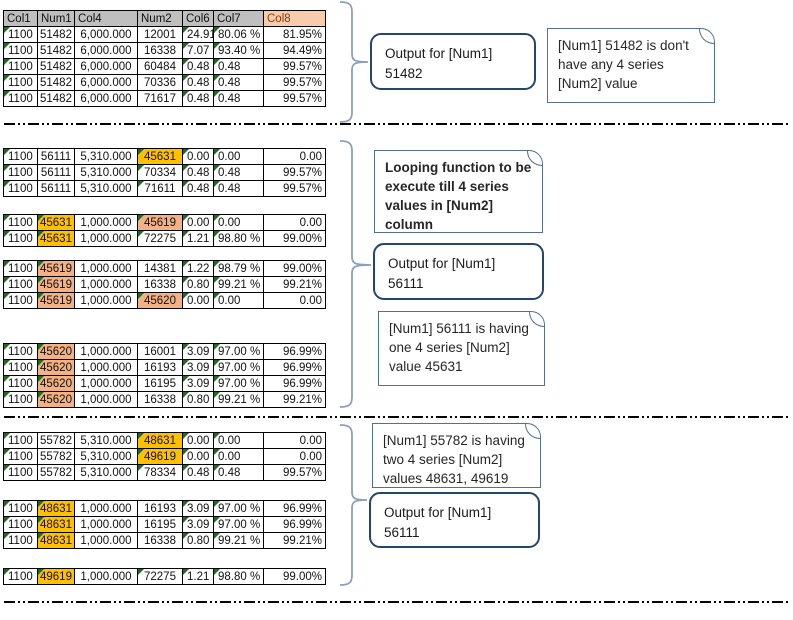 The height and width of the screenshot is (620, 793). What do you see at coordinates (160, 67) in the screenshot?
I see `table-cell: 60484` at bounding box center [160, 67].